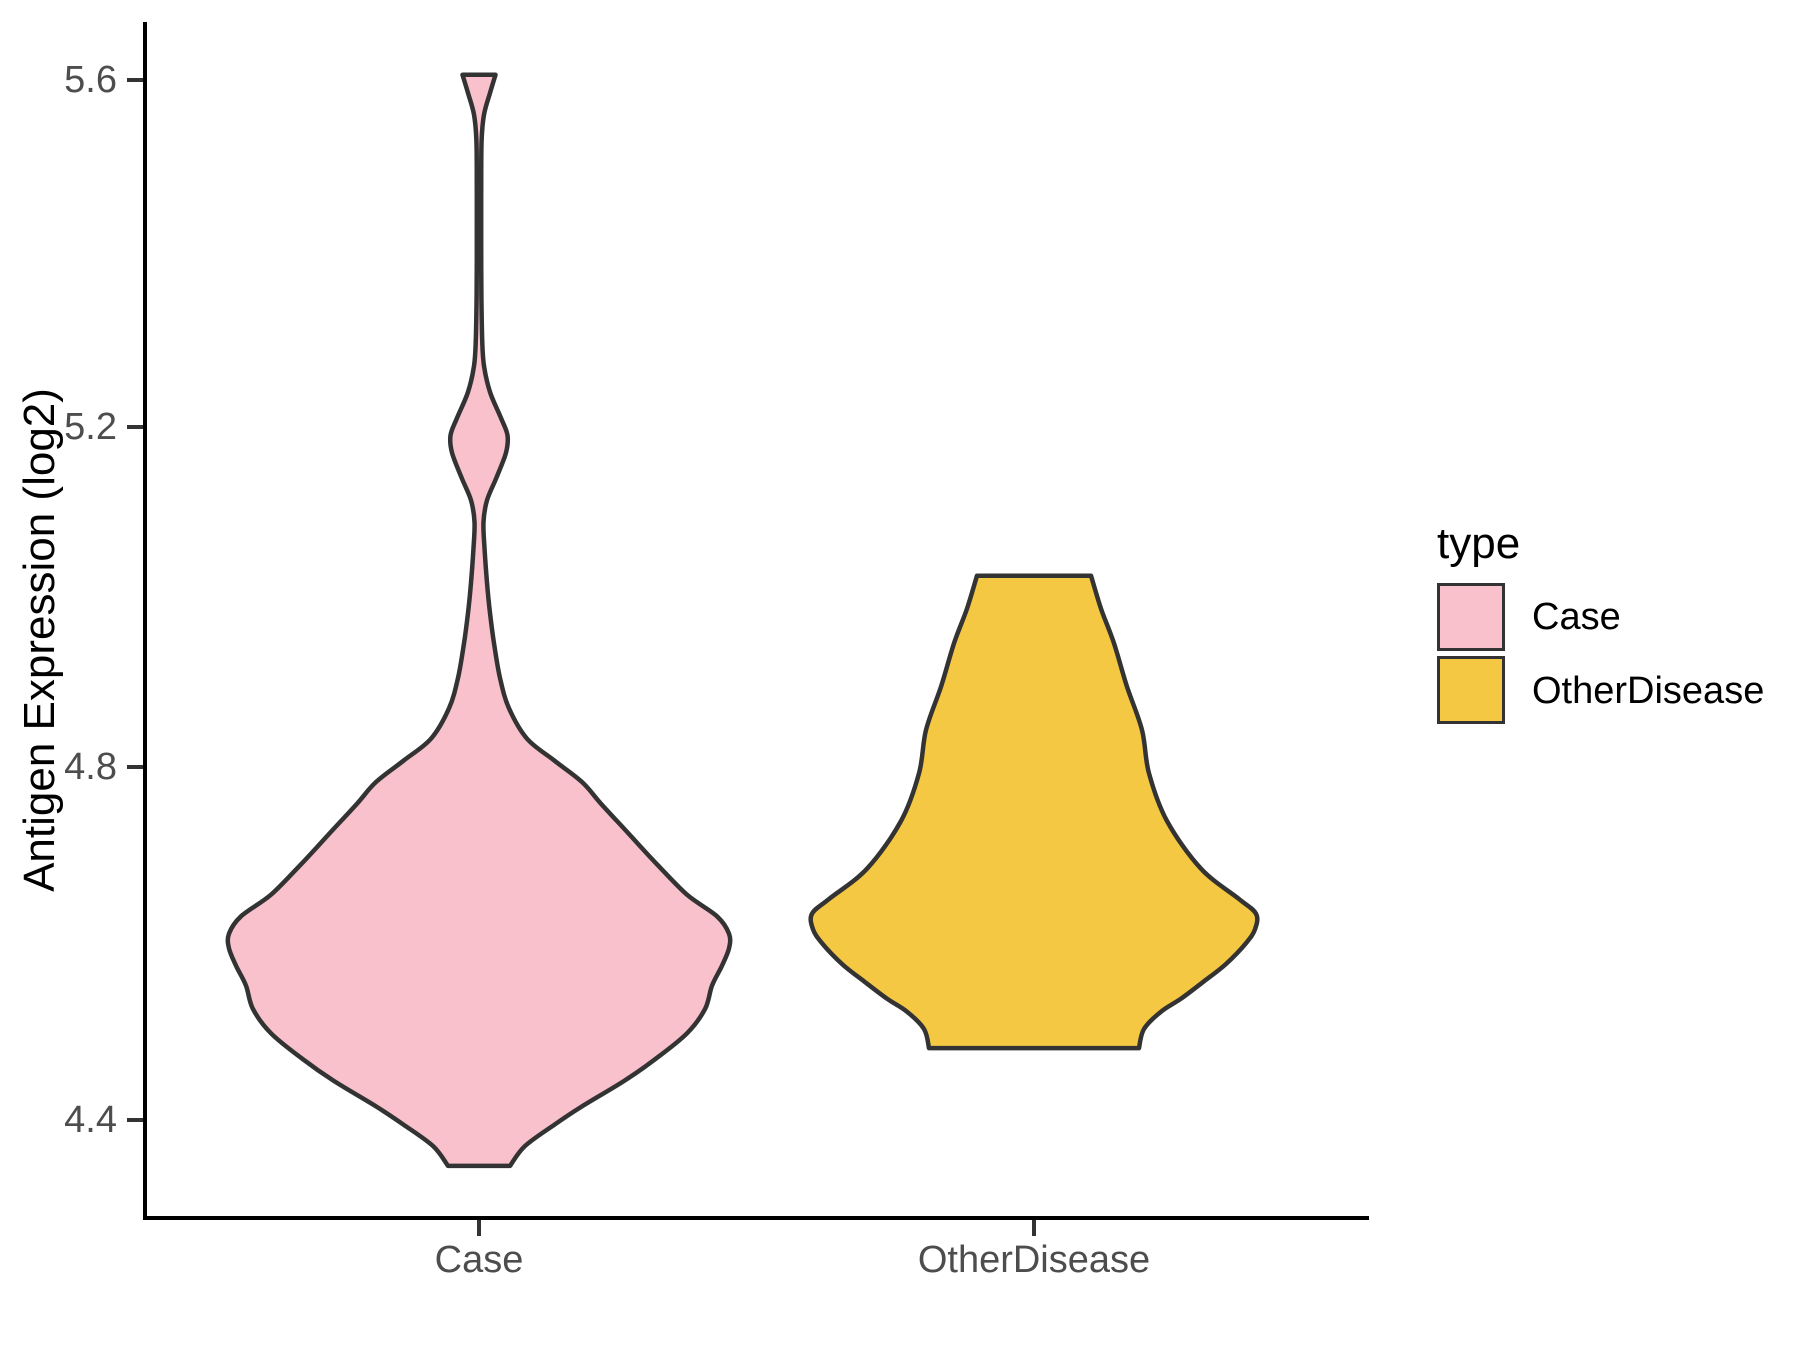 The width and height of the screenshot is (1800, 1350). I want to click on x-tick-otherdisease, so click(1034, 1228).